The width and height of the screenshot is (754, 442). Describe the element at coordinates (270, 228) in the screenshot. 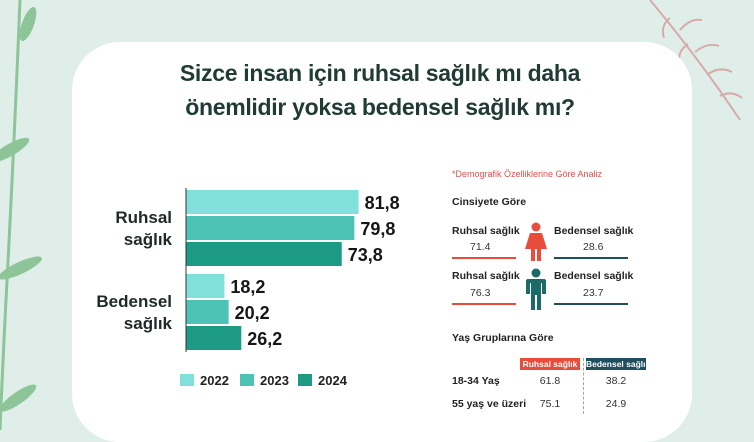

I see `bar-1-2023` at that location.